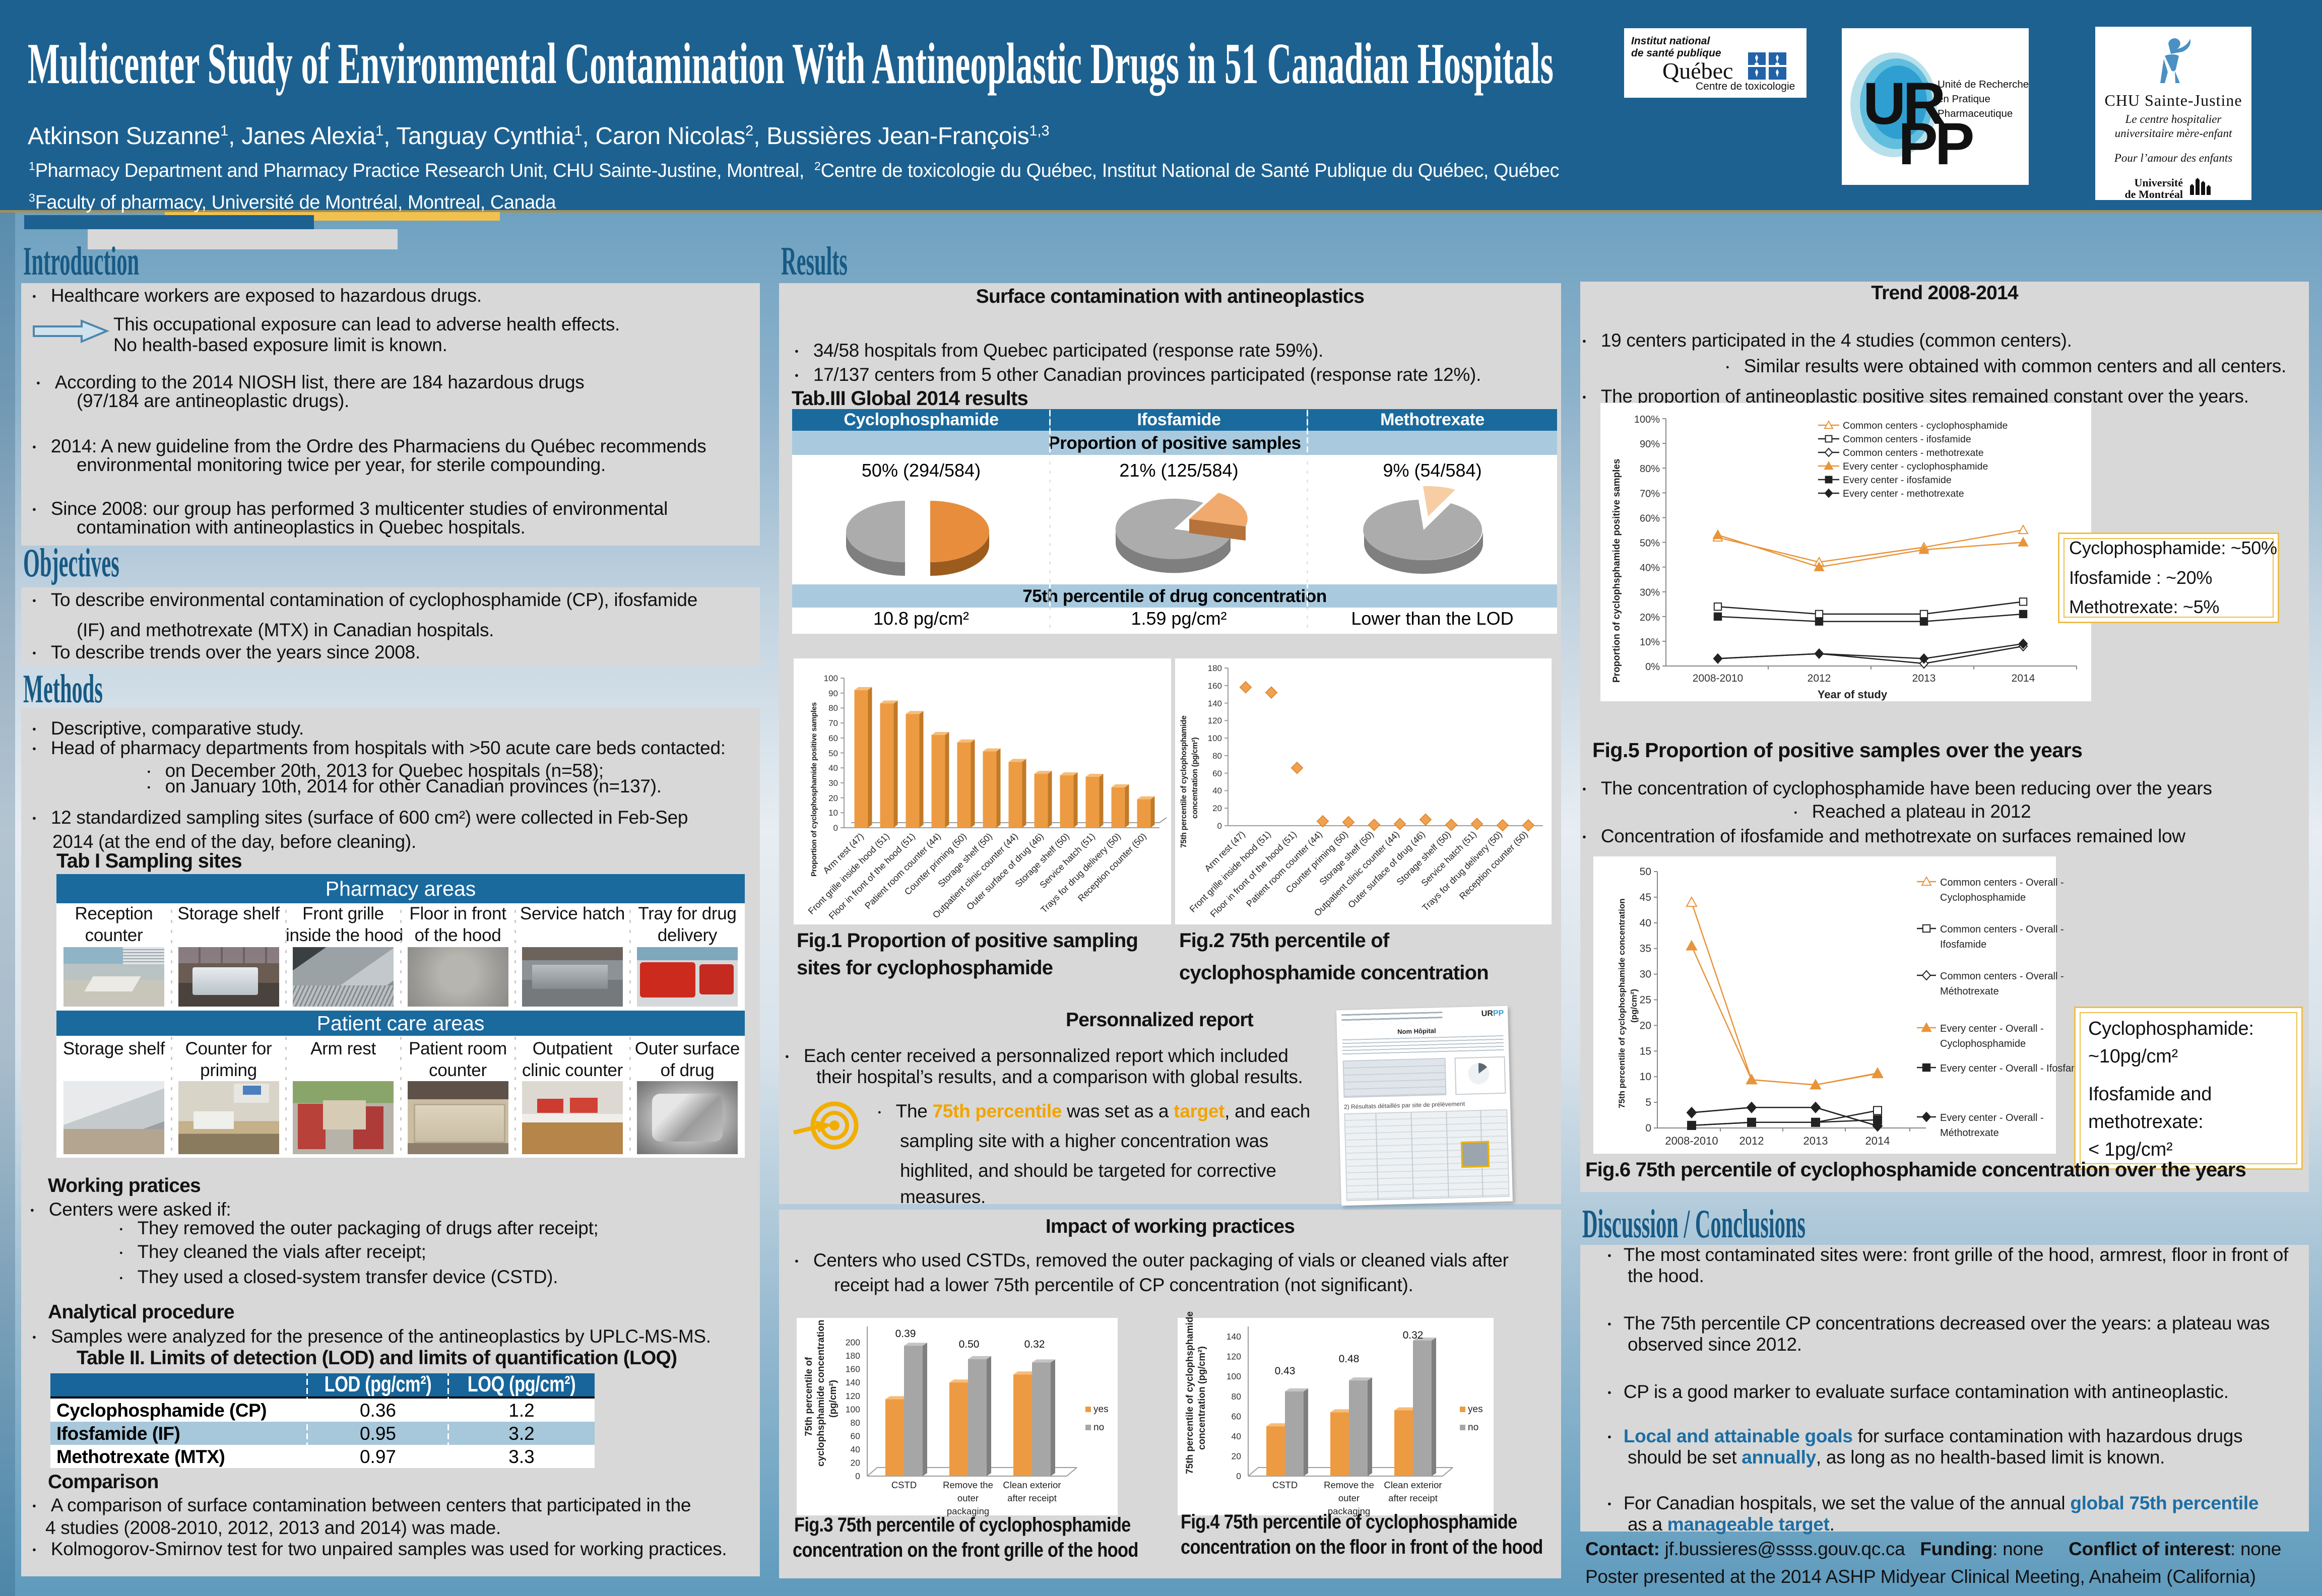 This screenshot has height=1596, width=2322. What do you see at coordinates (1903, 493) in the screenshot?
I see `svg-text: Every center - methotrexate` at bounding box center [1903, 493].